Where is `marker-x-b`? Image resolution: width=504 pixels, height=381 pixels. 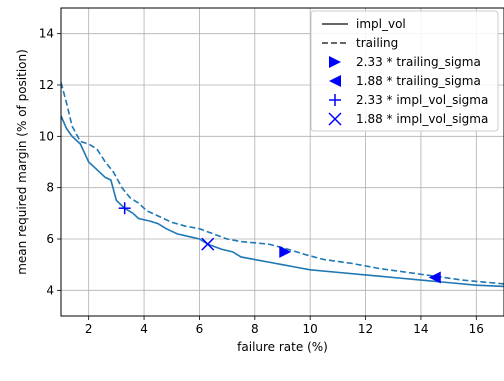
marker-x-b is located at coordinates (208, 244).